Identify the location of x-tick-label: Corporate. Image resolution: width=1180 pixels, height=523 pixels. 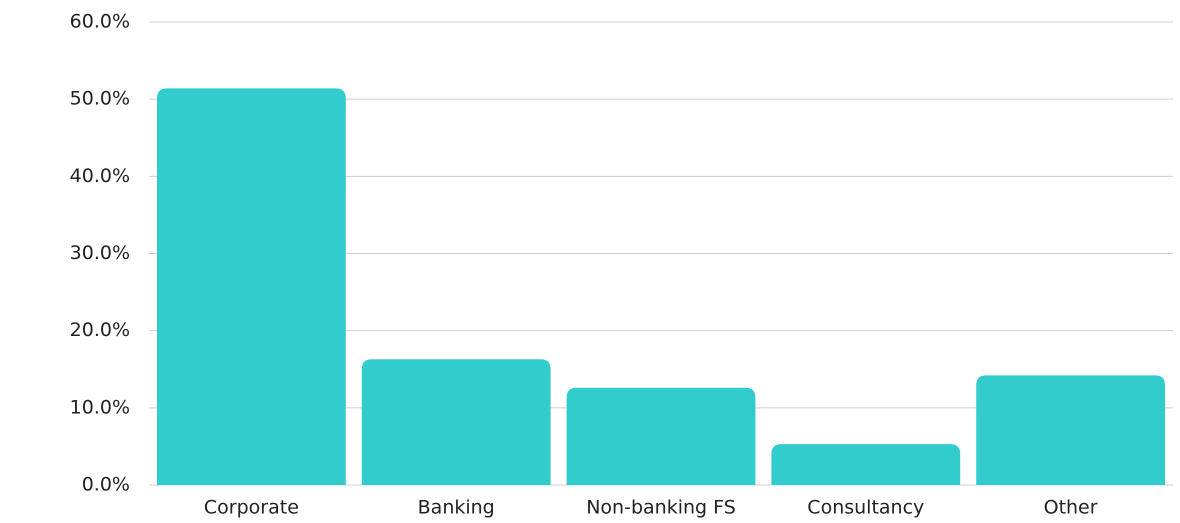
(251, 508).